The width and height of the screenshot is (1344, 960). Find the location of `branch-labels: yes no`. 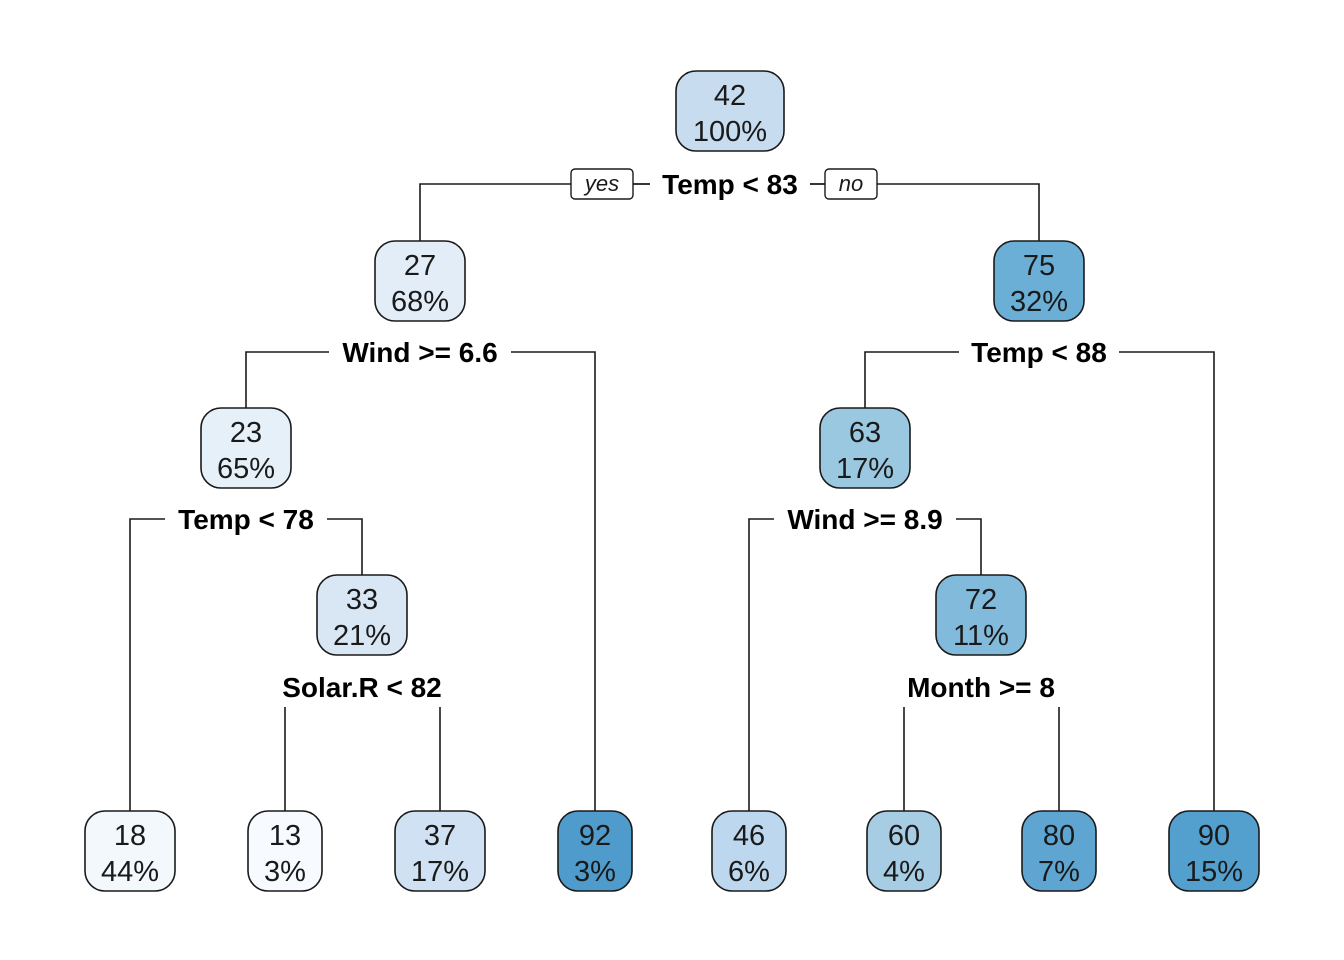

branch-labels: yes no is located at coordinates (724, 184).